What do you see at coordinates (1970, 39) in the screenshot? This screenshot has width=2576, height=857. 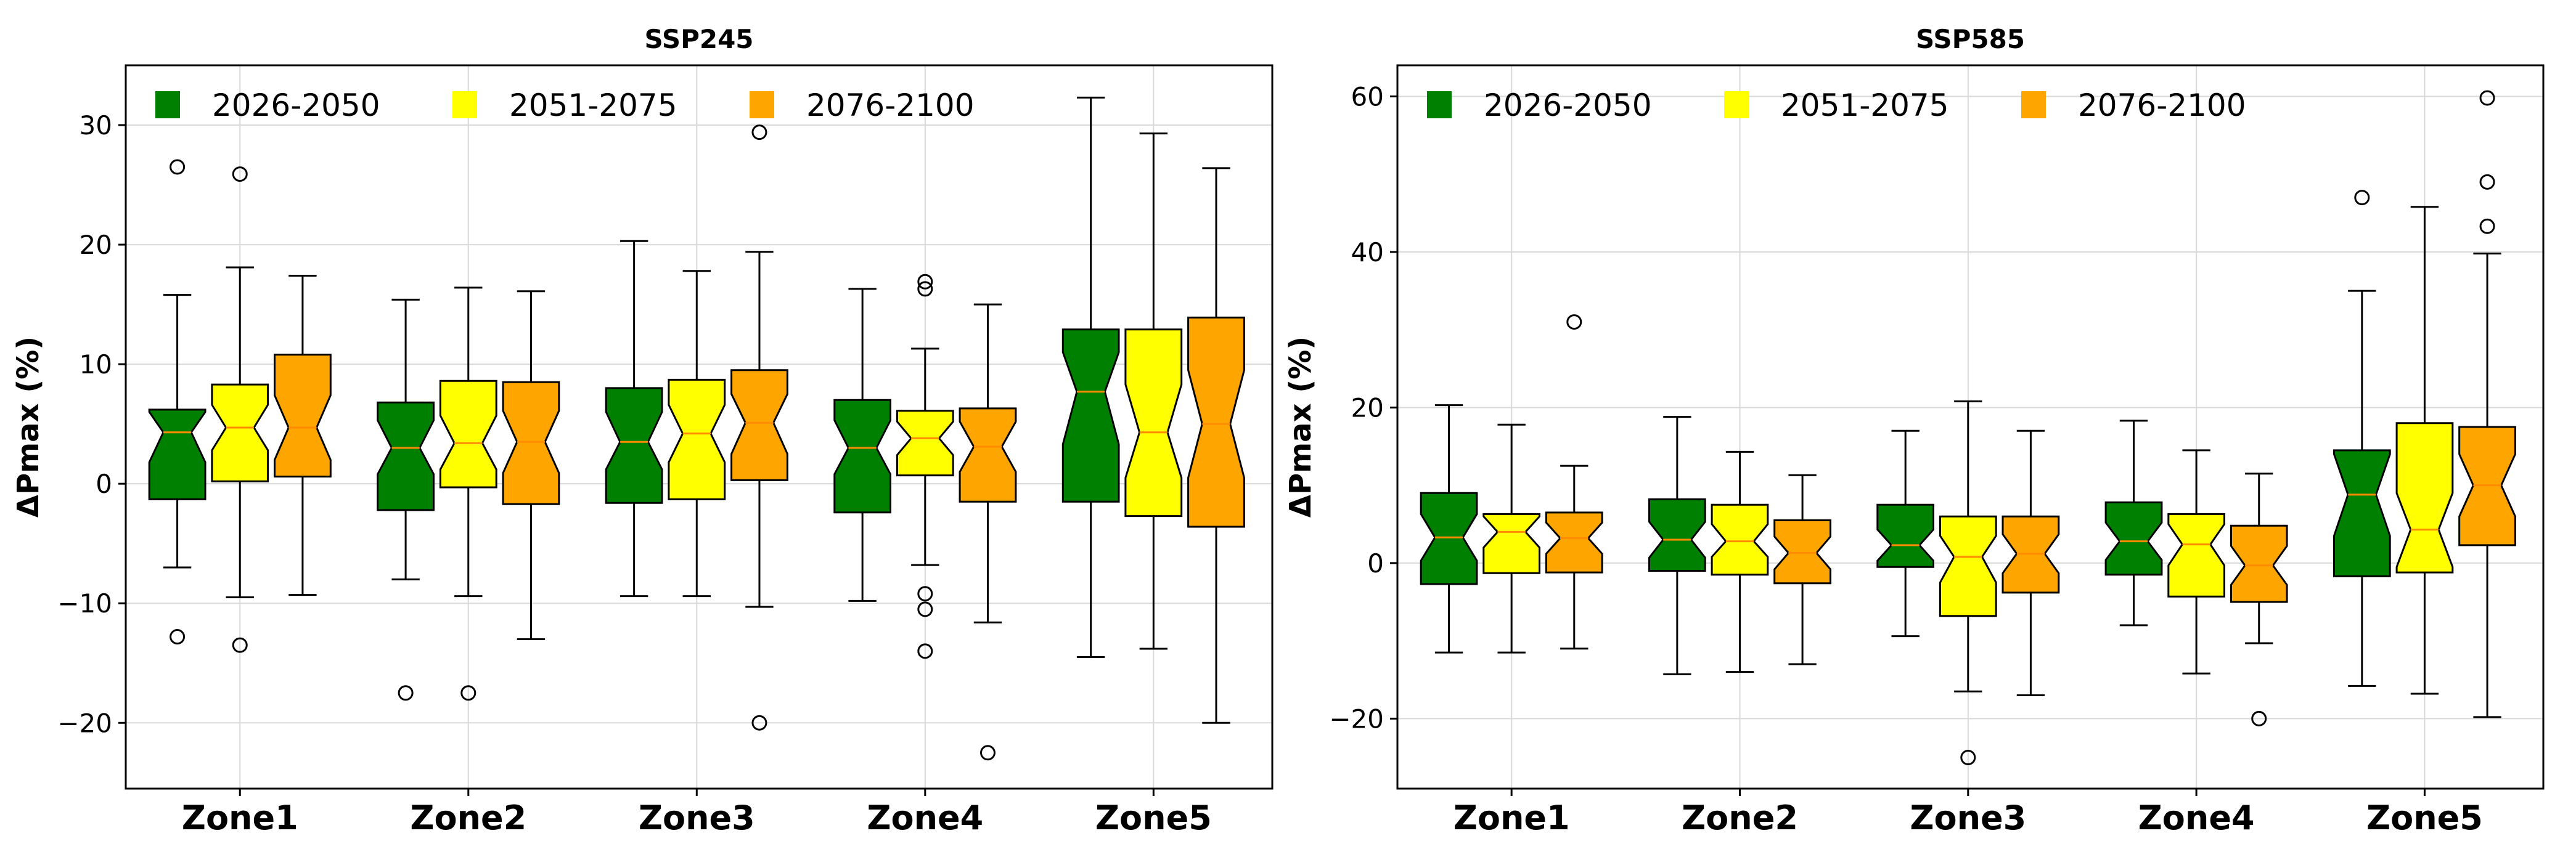 I see `p1-chart-title: SSP585` at bounding box center [1970, 39].